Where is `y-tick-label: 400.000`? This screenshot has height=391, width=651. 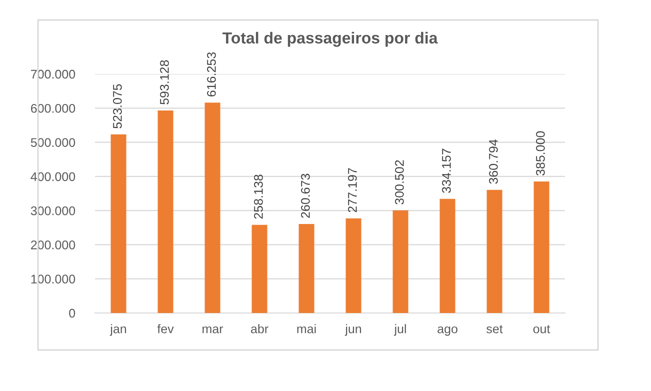
y-tick-label: 400.000 is located at coordinates (53, 177).